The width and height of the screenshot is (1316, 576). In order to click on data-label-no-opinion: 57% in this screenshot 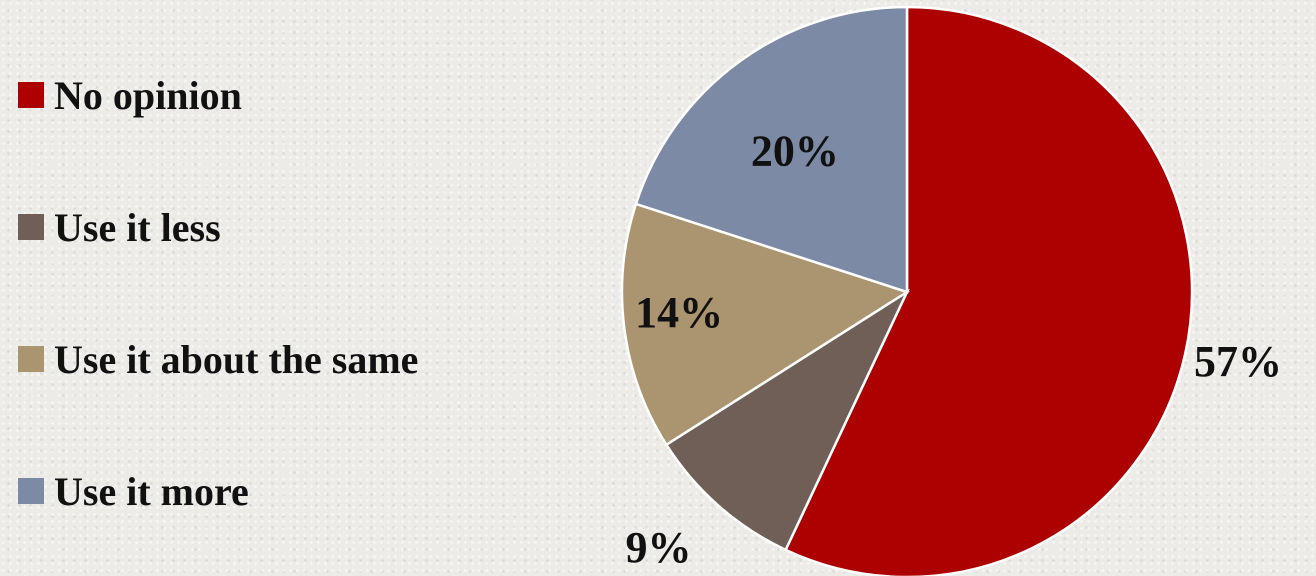, I will do `click(1238, 361)`.